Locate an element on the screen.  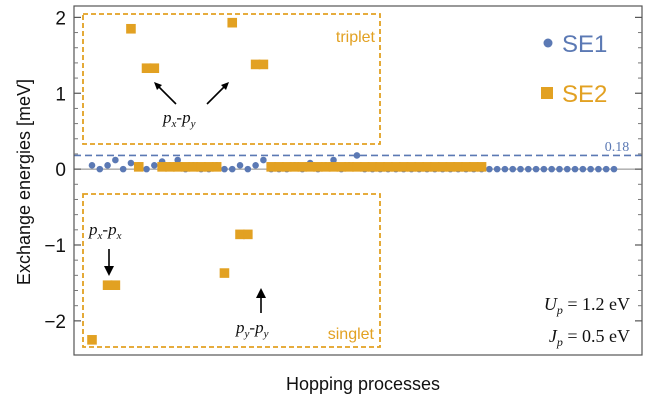
annotation-px-px: px-px is located at coordinates (105, 248).